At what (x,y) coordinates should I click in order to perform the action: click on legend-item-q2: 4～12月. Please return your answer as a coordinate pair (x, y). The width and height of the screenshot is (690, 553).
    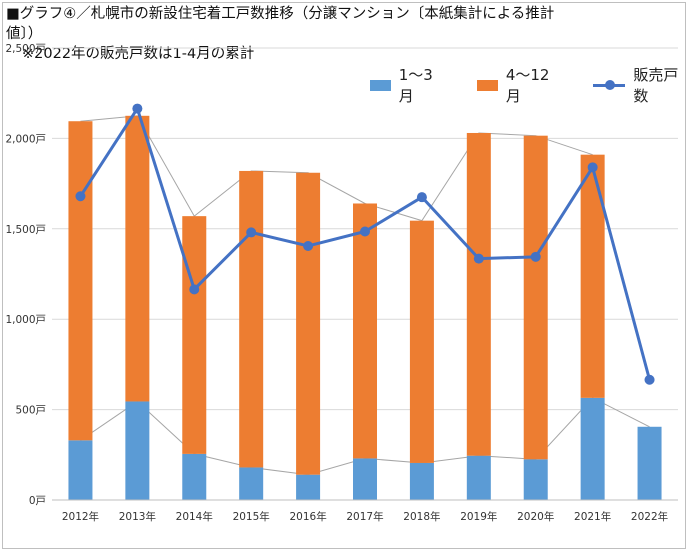
    Looking at the image, I should click on (519, 85).